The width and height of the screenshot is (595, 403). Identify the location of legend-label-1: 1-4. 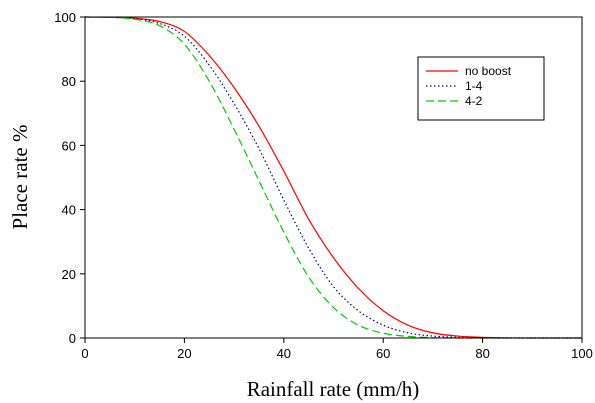
(474, 86).